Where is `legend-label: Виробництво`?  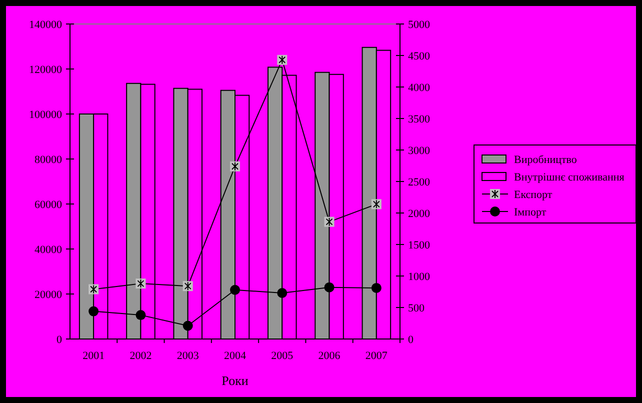 legend-label: Виробництво is located at coordinates (546, 160).